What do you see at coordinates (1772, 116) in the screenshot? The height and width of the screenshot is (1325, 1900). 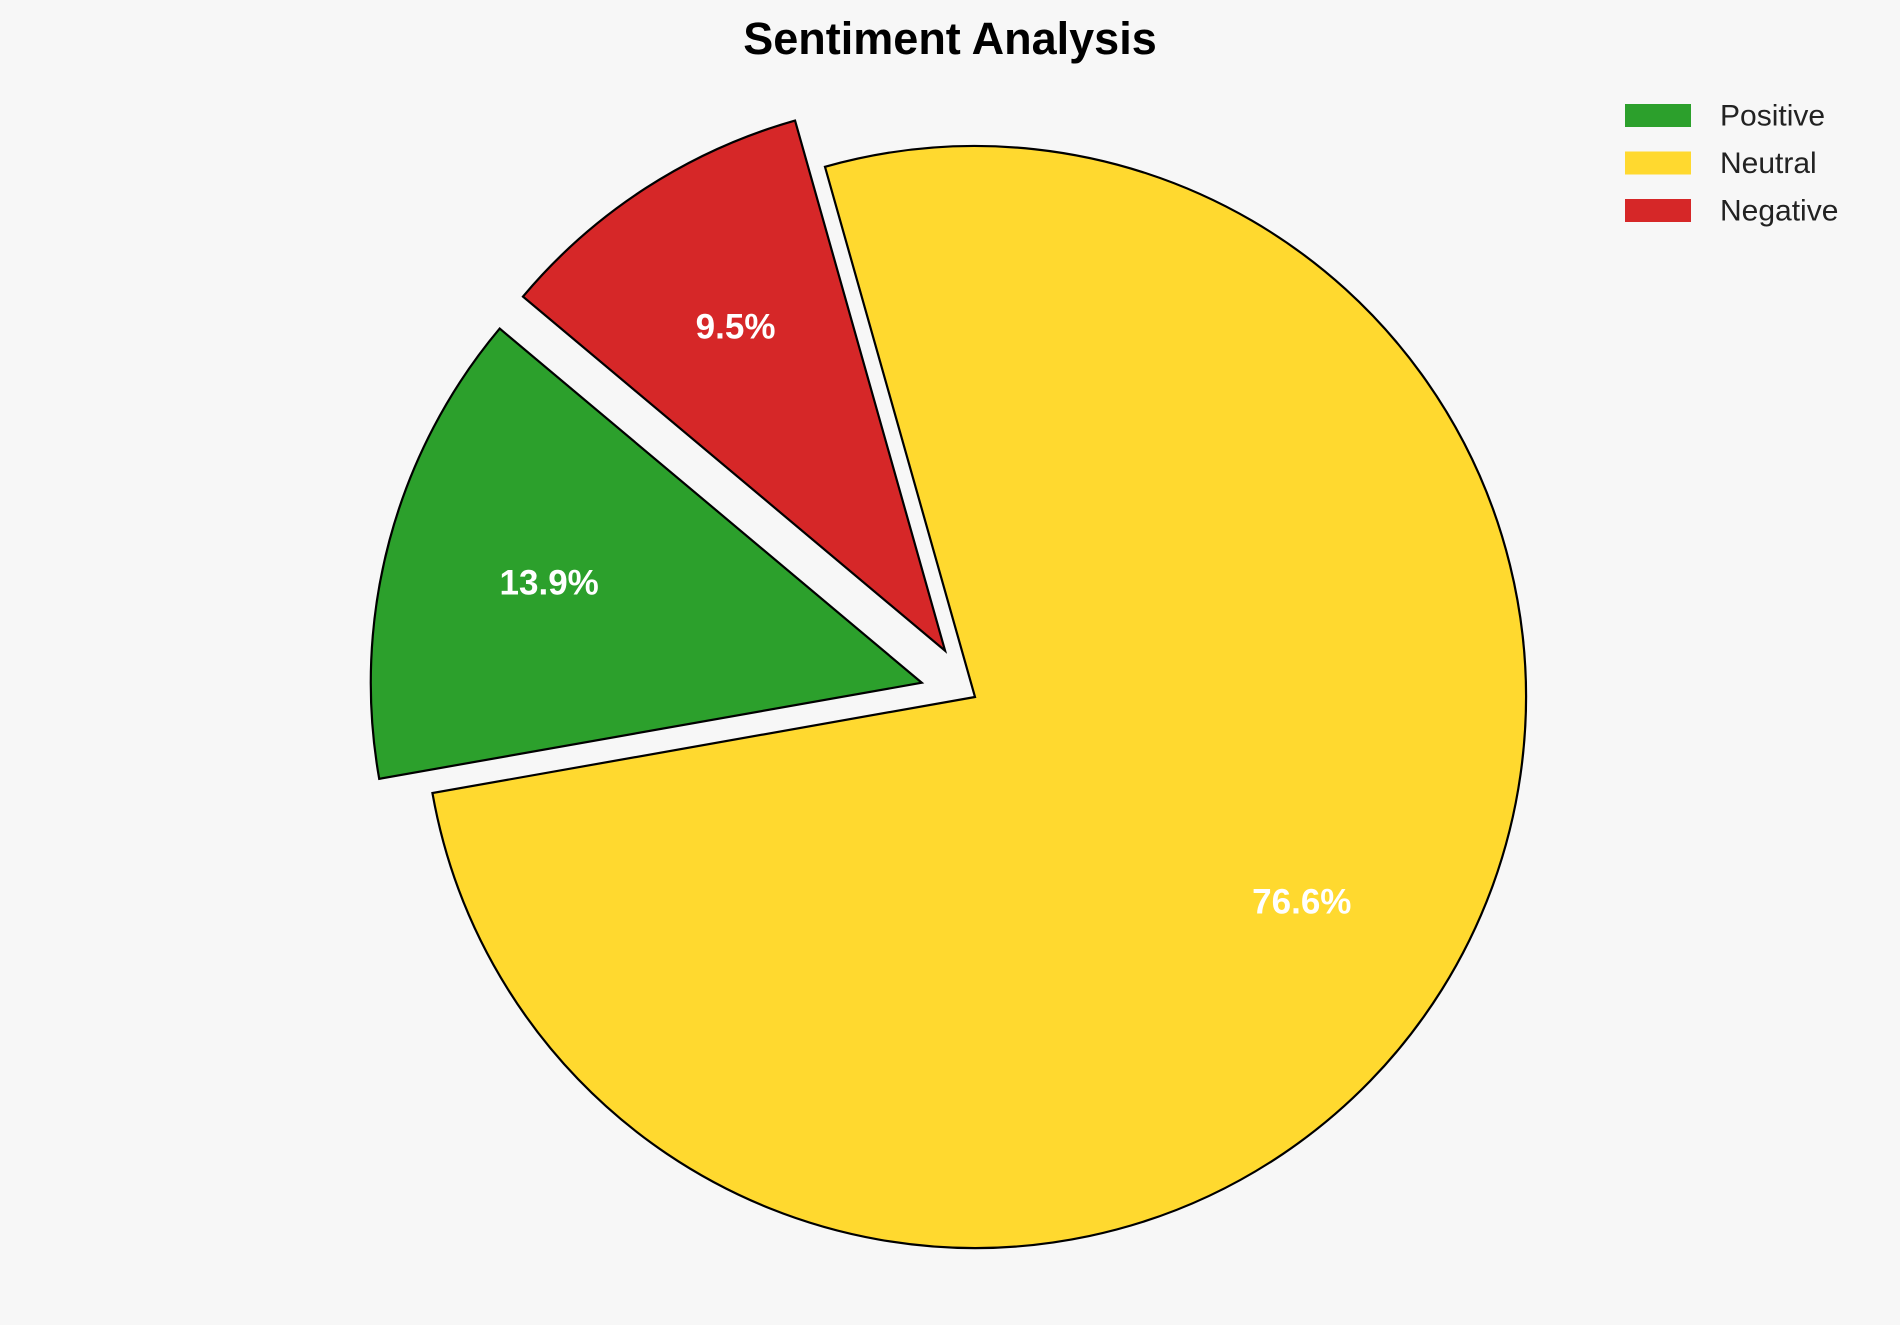 I see `legend-label: Positive` at bounding box center [1772, 116].